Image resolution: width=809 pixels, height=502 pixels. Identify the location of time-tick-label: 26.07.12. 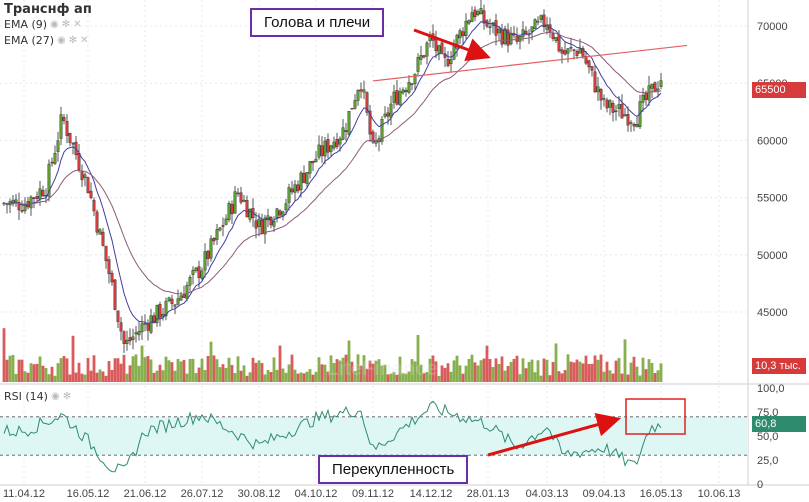
(202, 494).